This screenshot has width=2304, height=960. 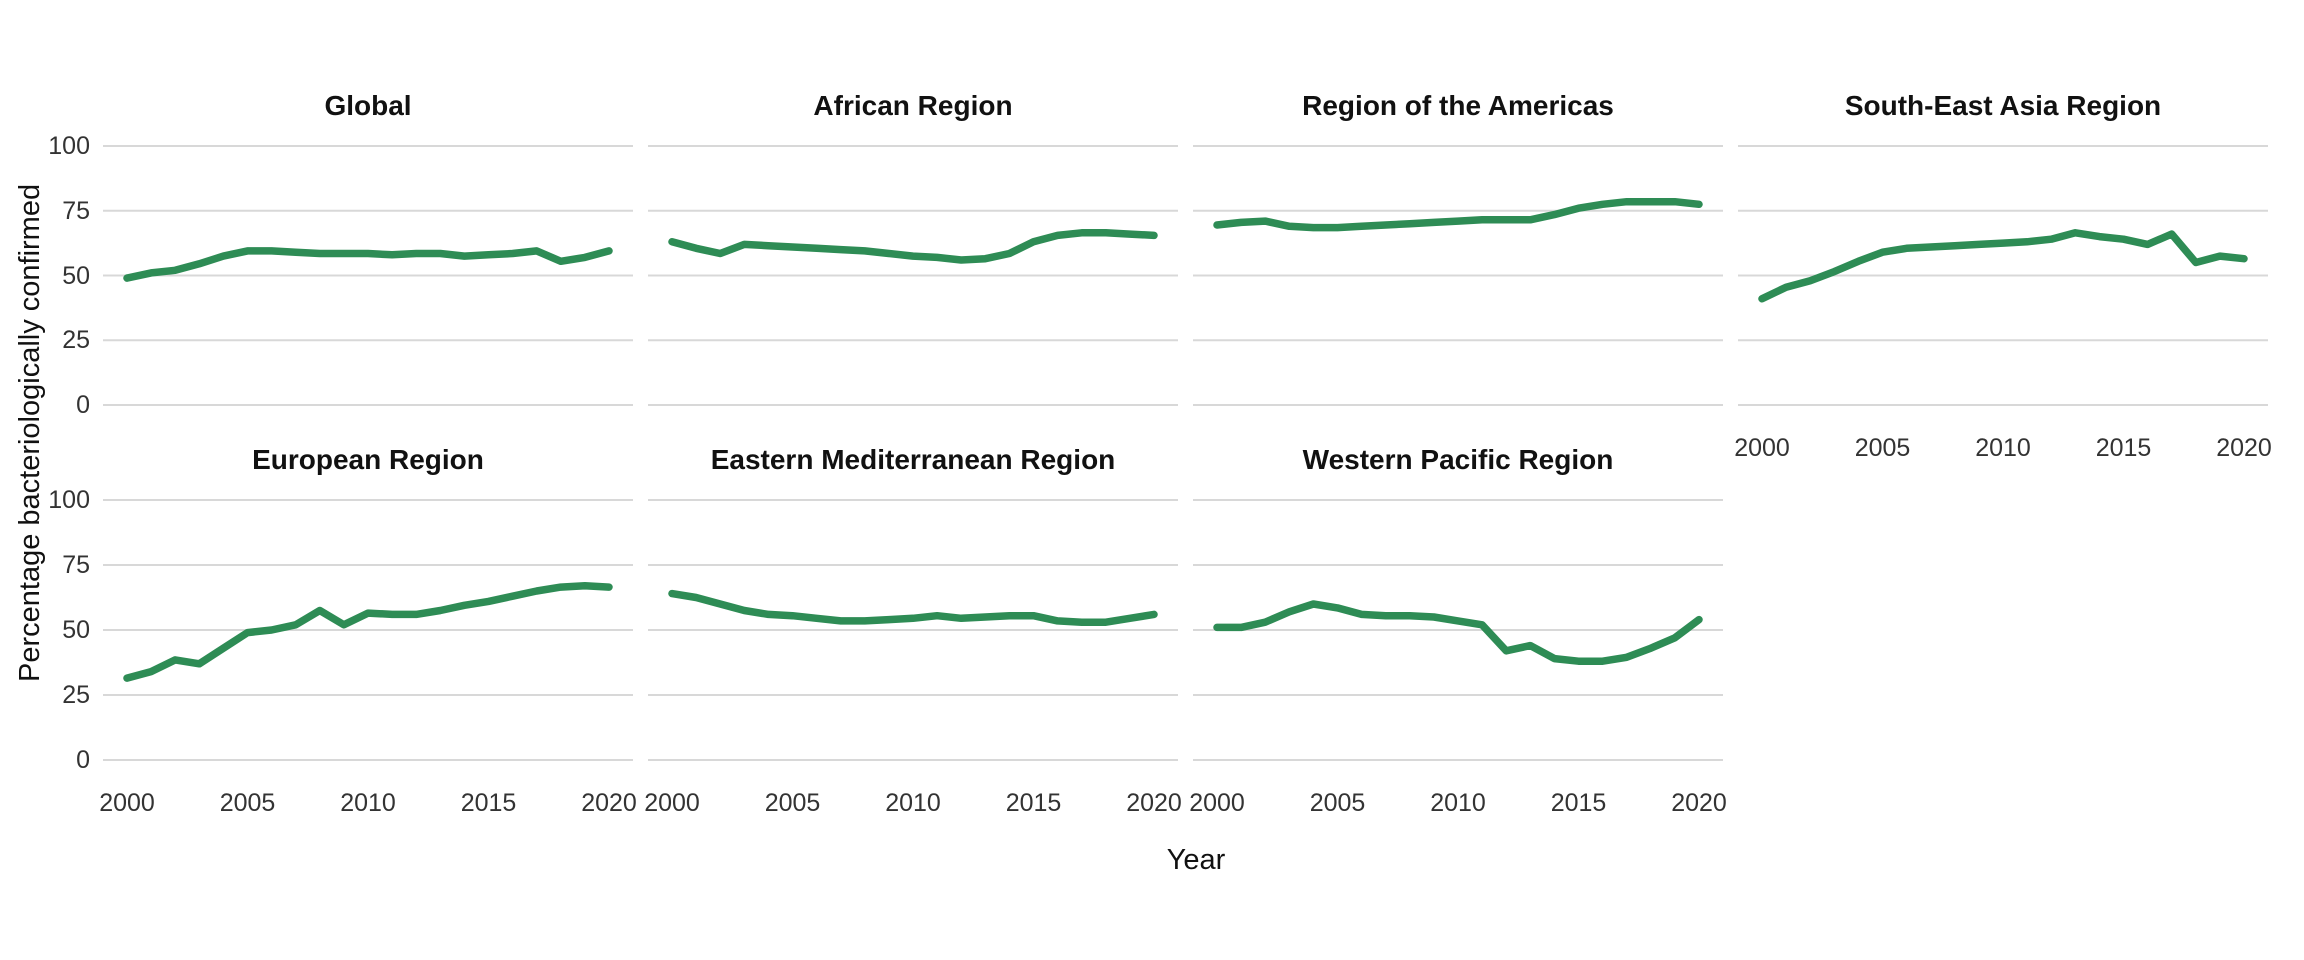 I want to click on facet-title: European Region, so click(x=368, y=459).